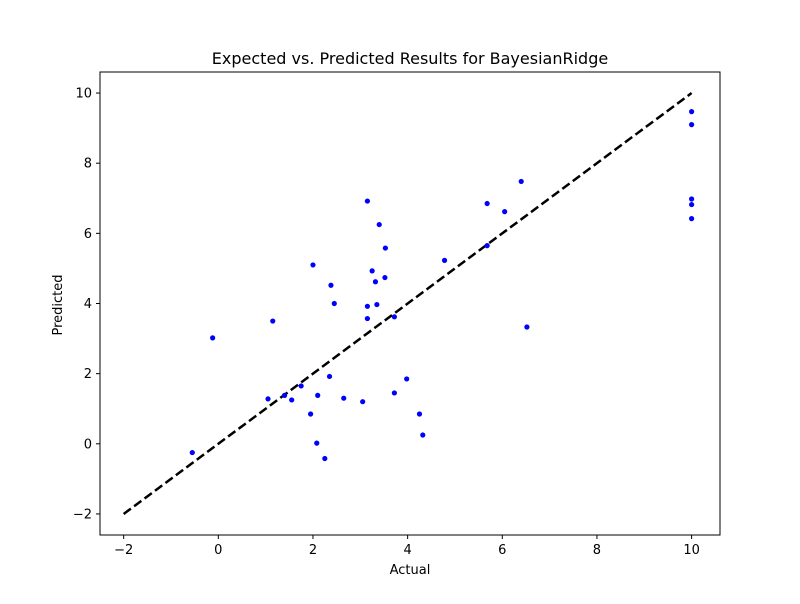 The image size is (800, 604). I want to click on y-axis-label: Predicted, so click(58, 304).